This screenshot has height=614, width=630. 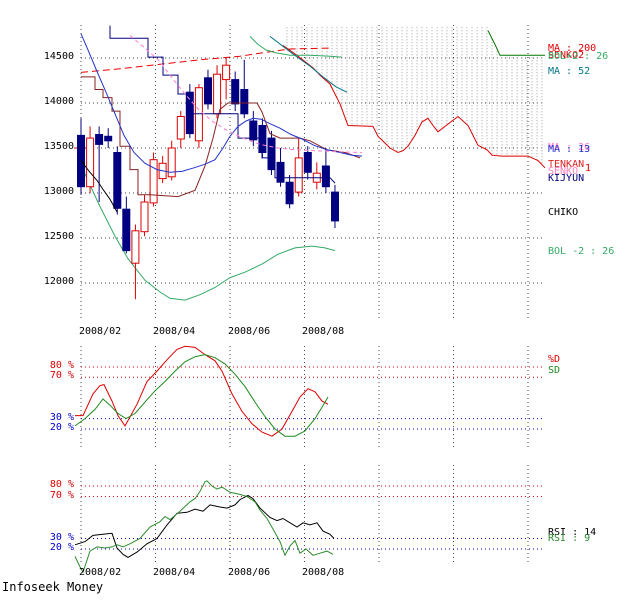 I want to click on stoch-pct-label: 70 %, so click(x=61, y=376).